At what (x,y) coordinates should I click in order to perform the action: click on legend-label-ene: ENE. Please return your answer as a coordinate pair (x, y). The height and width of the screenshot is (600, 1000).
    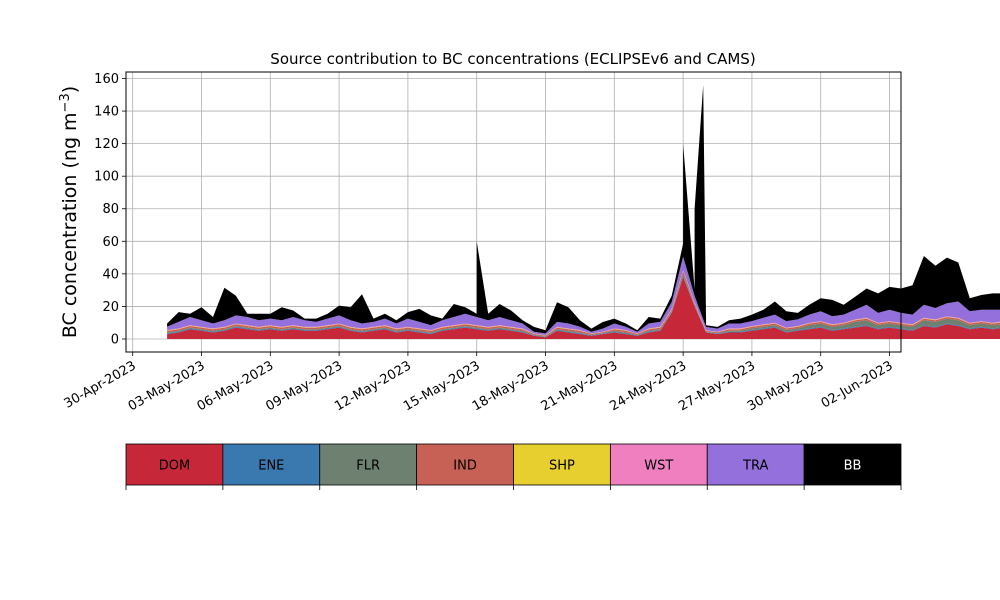
    Looking at the image, I should click on (271, 466).